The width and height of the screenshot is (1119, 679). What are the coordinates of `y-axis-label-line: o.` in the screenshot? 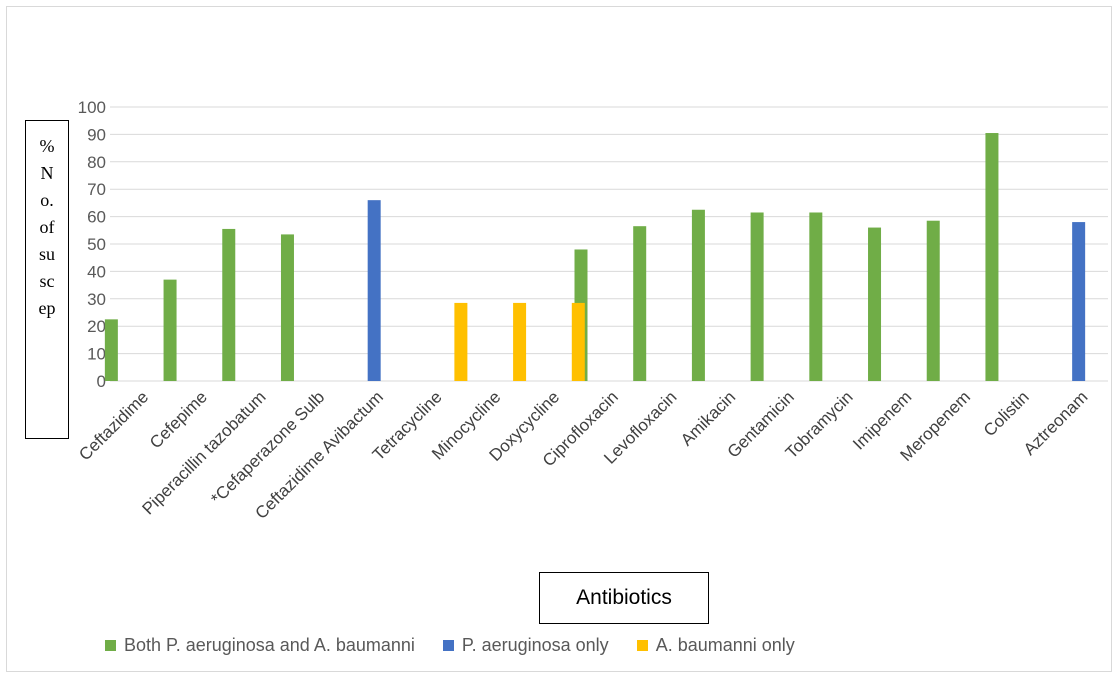 It's located at (47, 200).